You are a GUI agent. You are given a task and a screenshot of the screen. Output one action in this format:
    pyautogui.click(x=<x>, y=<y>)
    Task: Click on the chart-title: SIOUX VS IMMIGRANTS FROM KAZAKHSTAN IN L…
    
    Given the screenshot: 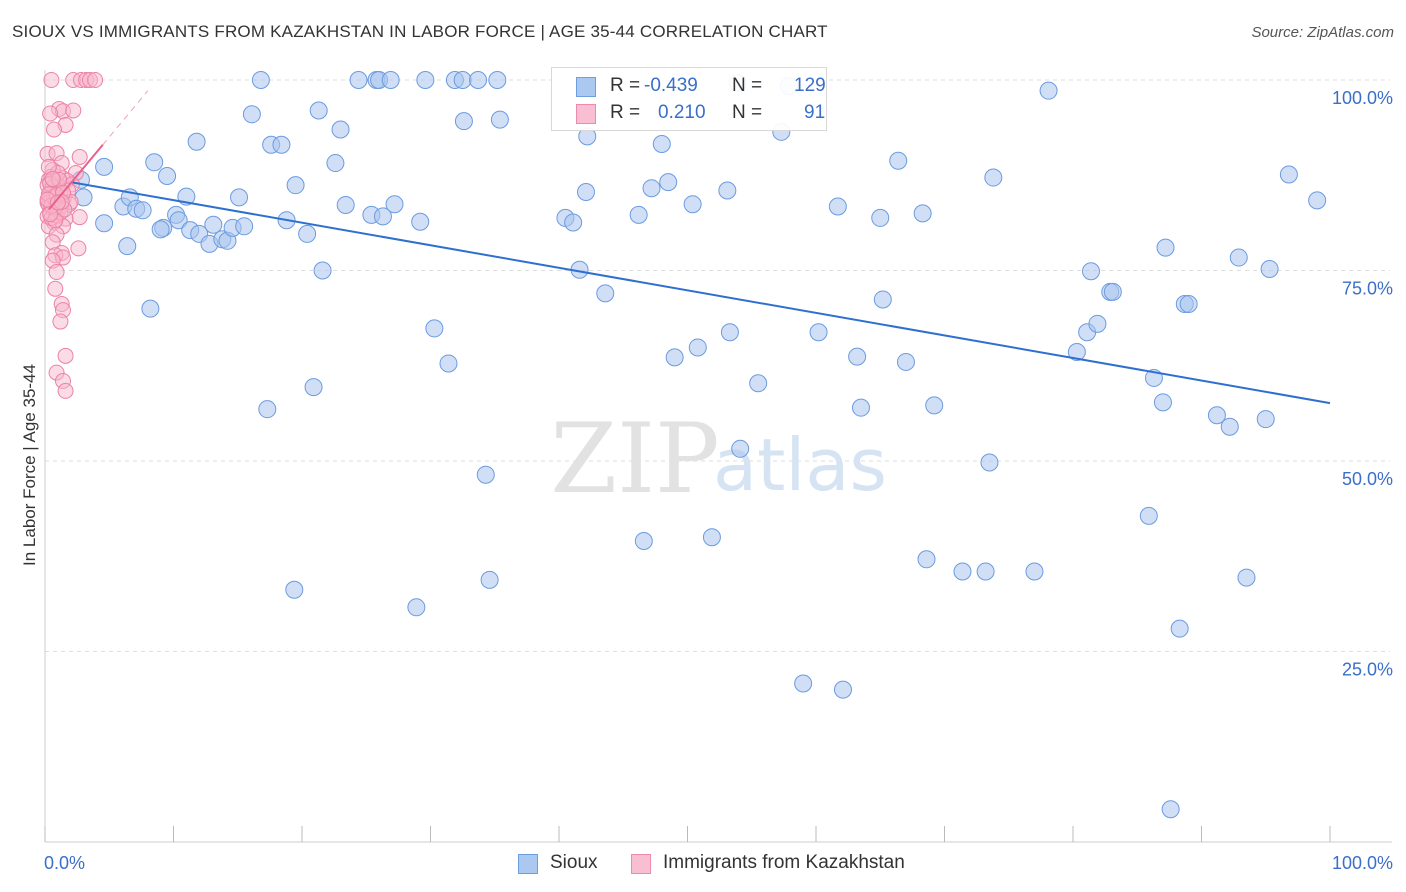 What is the action you would take?
    pyautogui.click(x=420, y=31)
    